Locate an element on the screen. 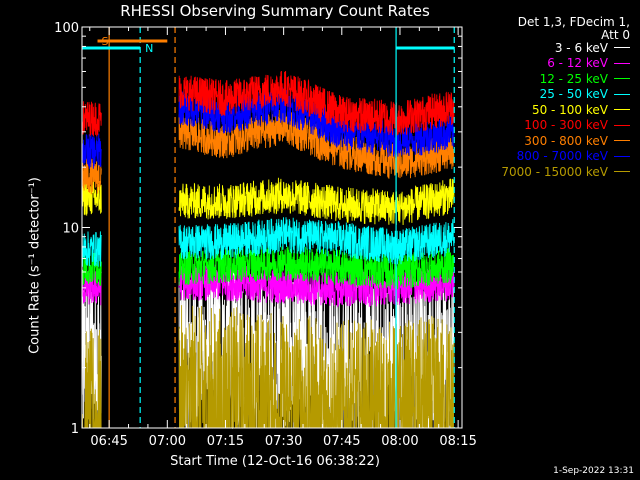 This screenshot has height=480, width=640. y-tick-label-0: 1 is located at coordinates (75, 429).